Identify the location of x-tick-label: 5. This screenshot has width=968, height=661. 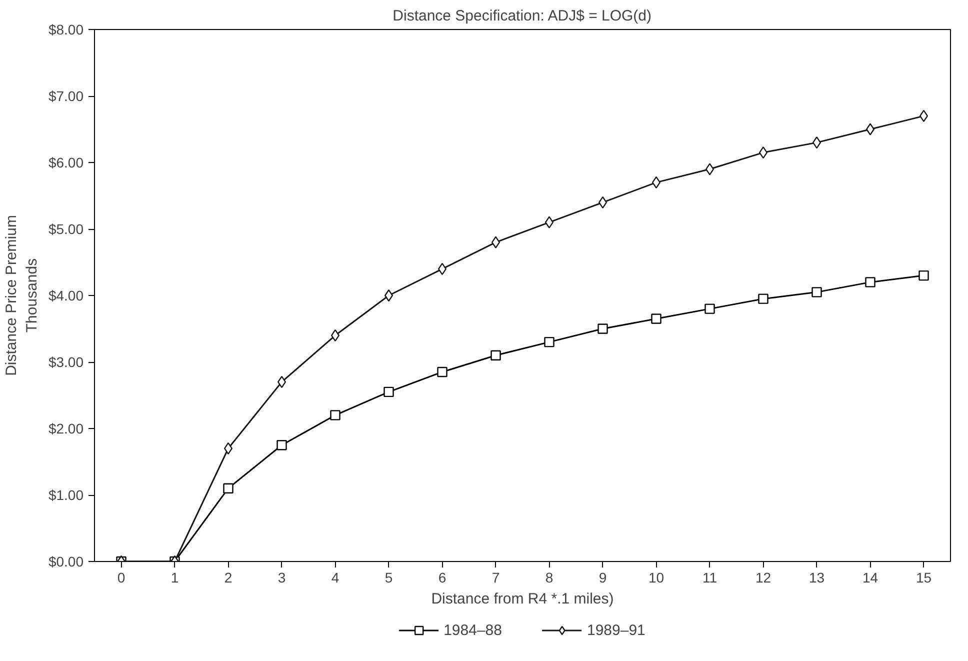
(388, 578).